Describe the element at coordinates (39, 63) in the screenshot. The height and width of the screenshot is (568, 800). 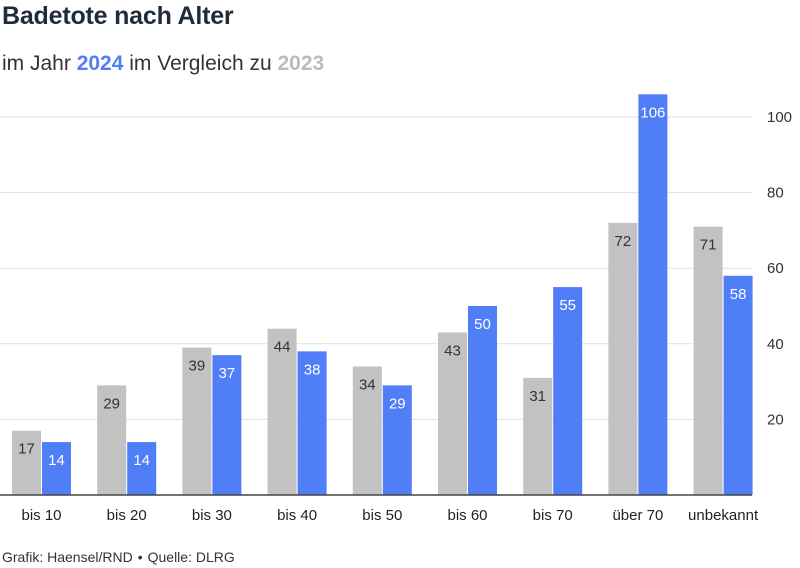
I see `subtitle-prefix: im Jahr` at that location.